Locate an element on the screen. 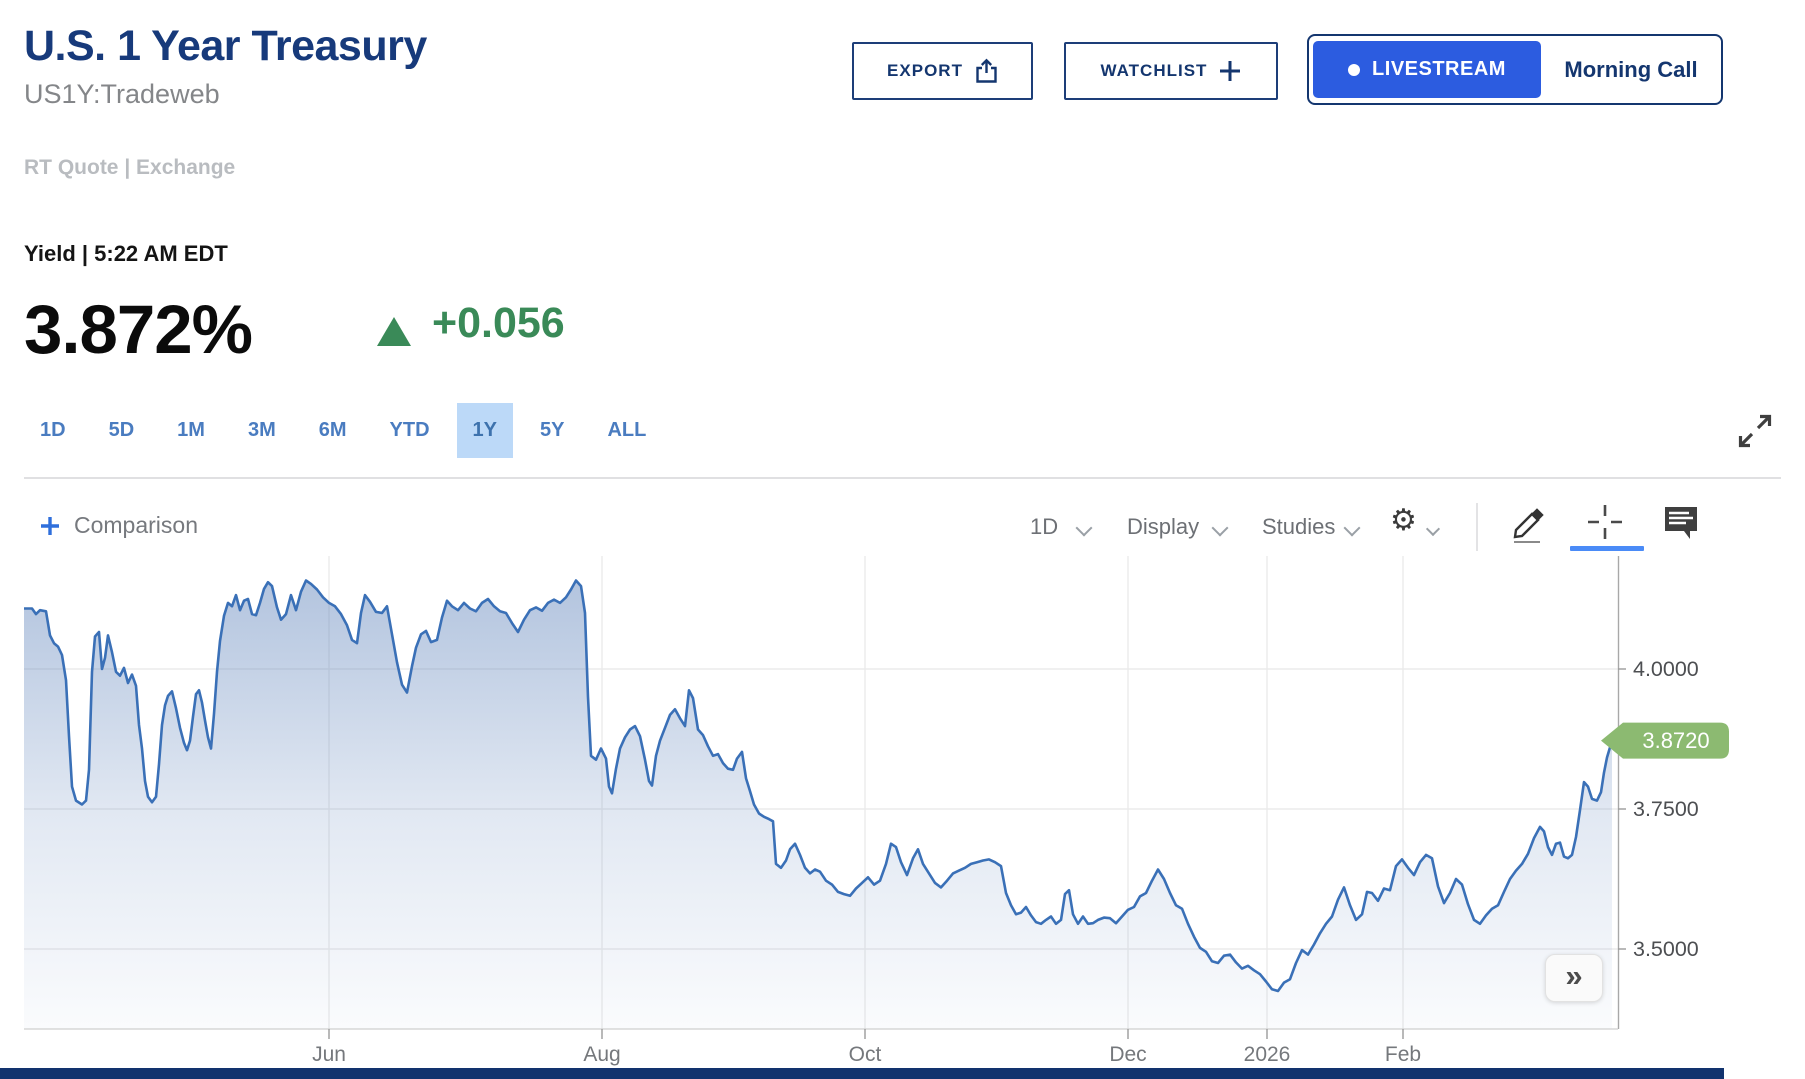 The width and height of the screenshot is (1805, 1079). morning-call-button: Morning Call is located at coordinates (1631, 69).